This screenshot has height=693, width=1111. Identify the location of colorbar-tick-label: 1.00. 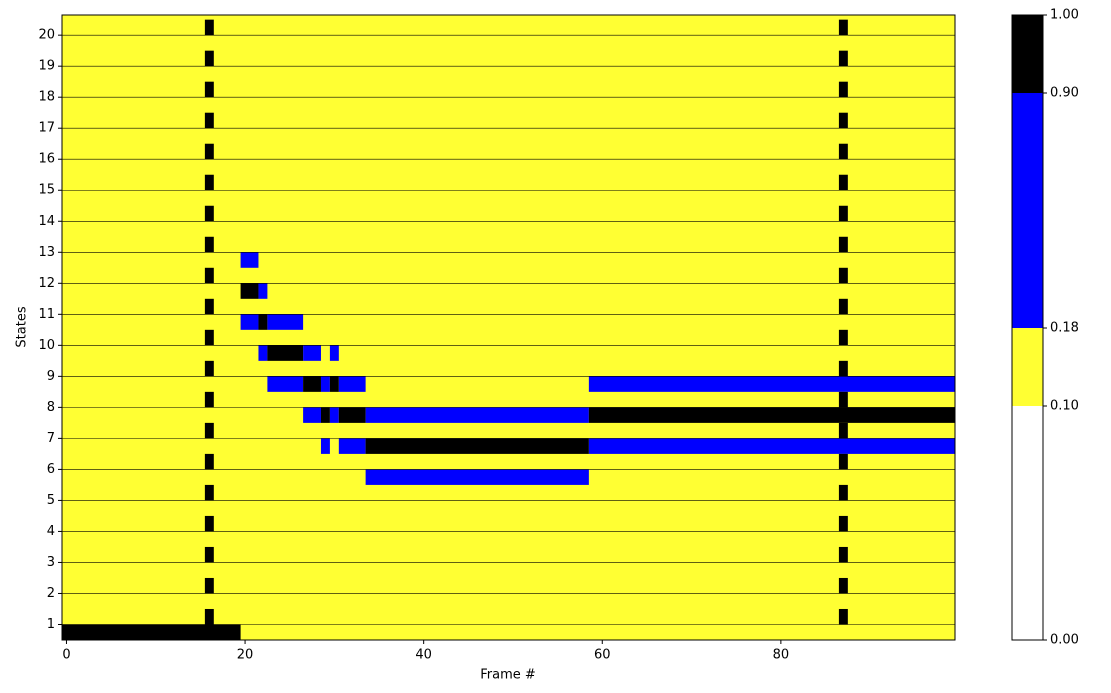
(1064, 15).